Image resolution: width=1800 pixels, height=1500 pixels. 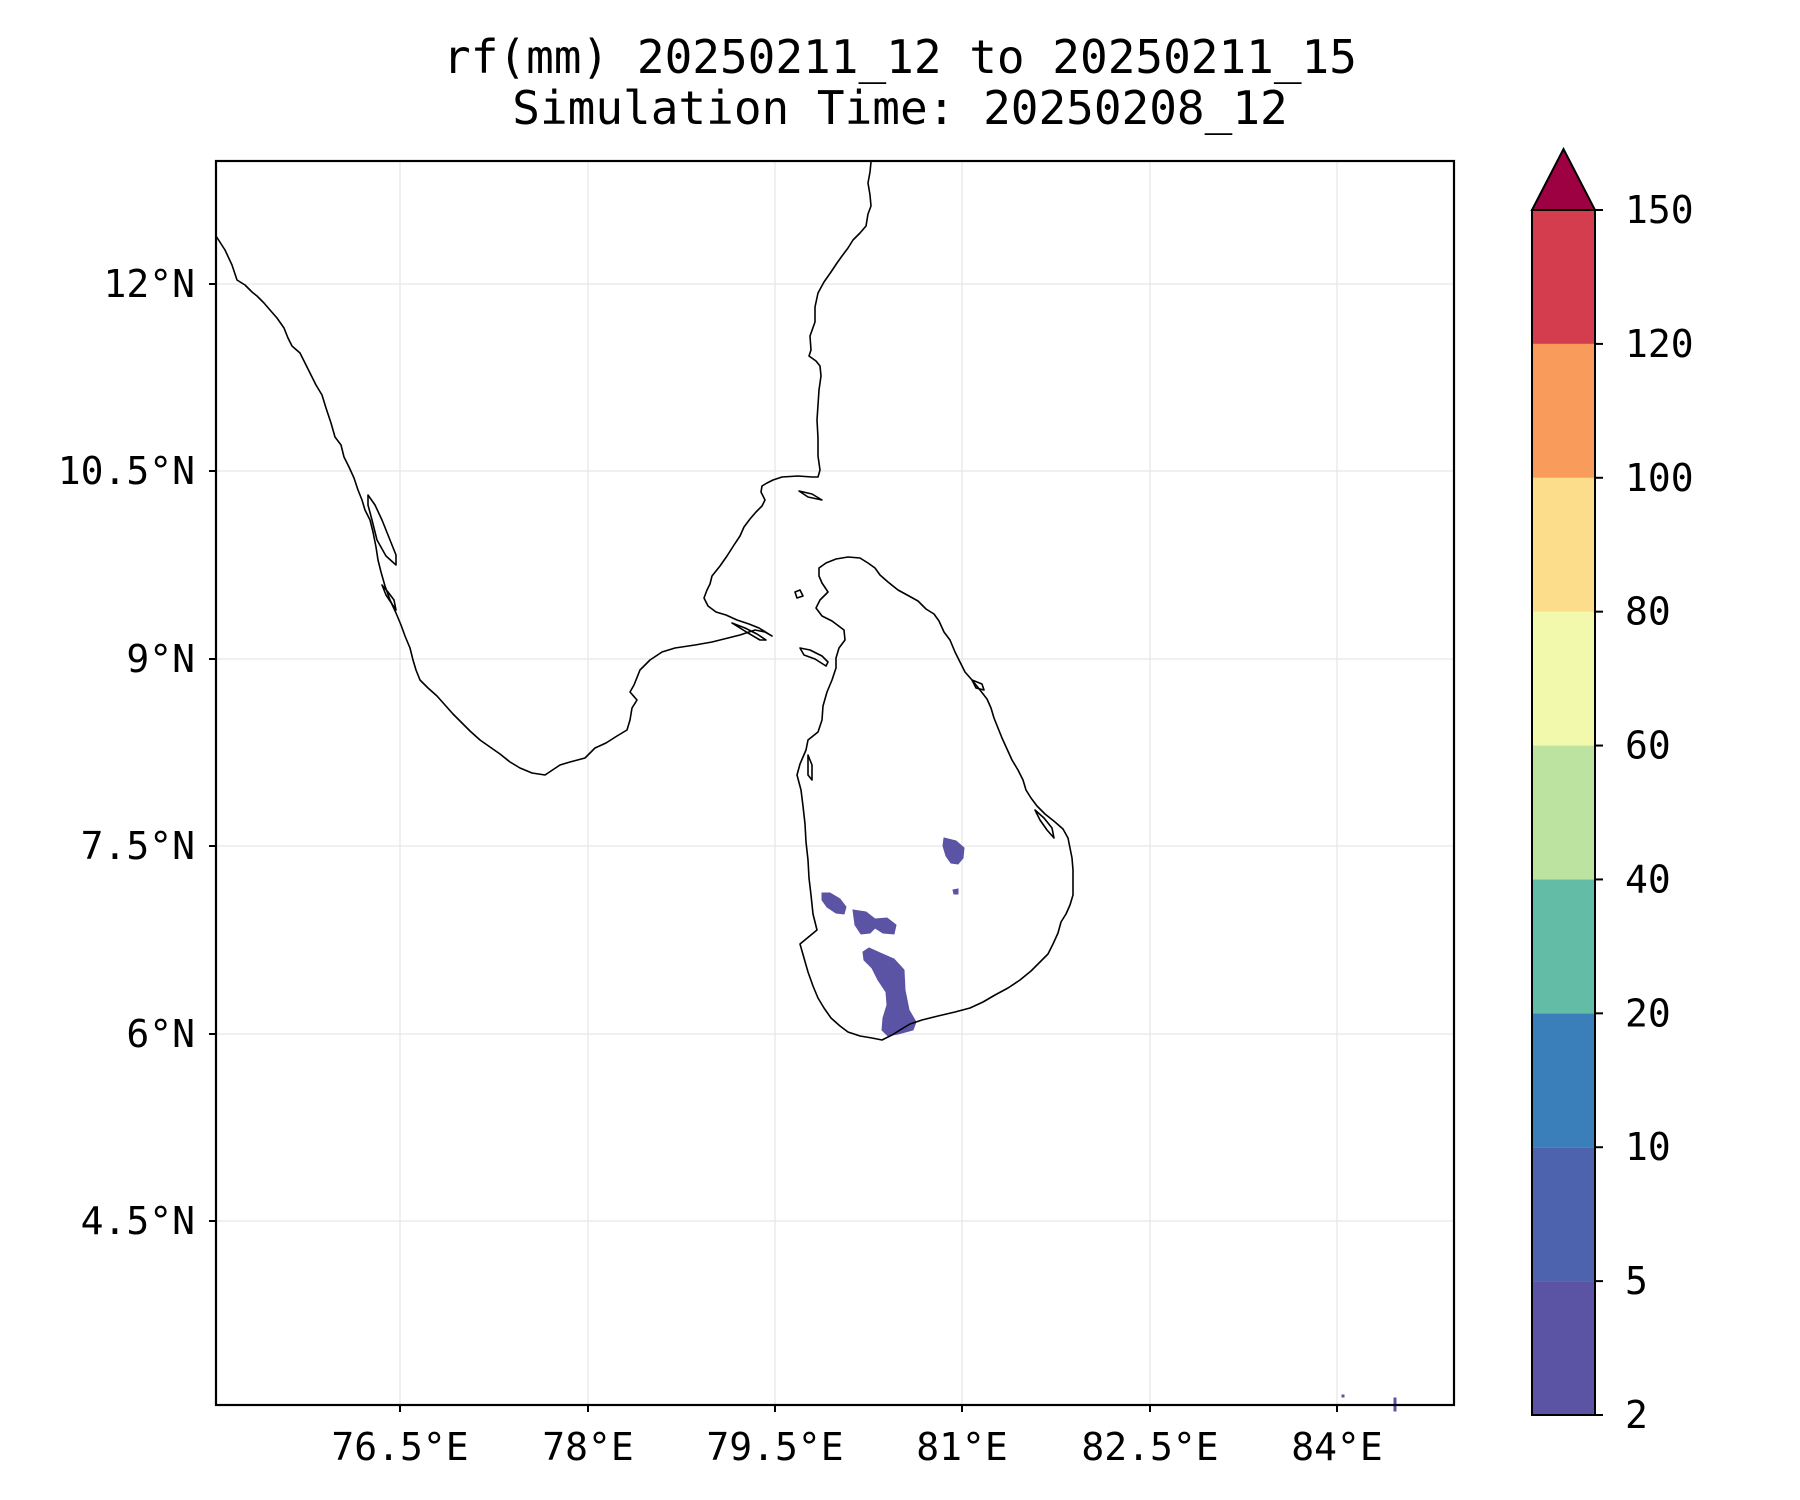 What do you see at coordinates (1563, 178) in the screenshot?
I see `colorbar-extend-arrow` at bounding box center [1563, 178].